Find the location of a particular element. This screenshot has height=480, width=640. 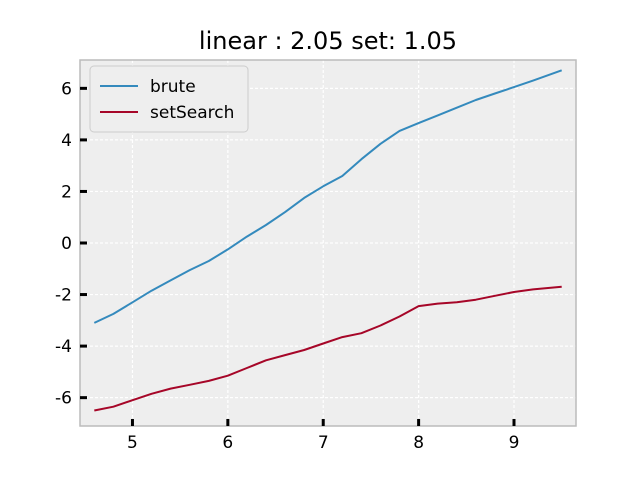

x-tick-label: 8 is located at coordinates (418, 443).